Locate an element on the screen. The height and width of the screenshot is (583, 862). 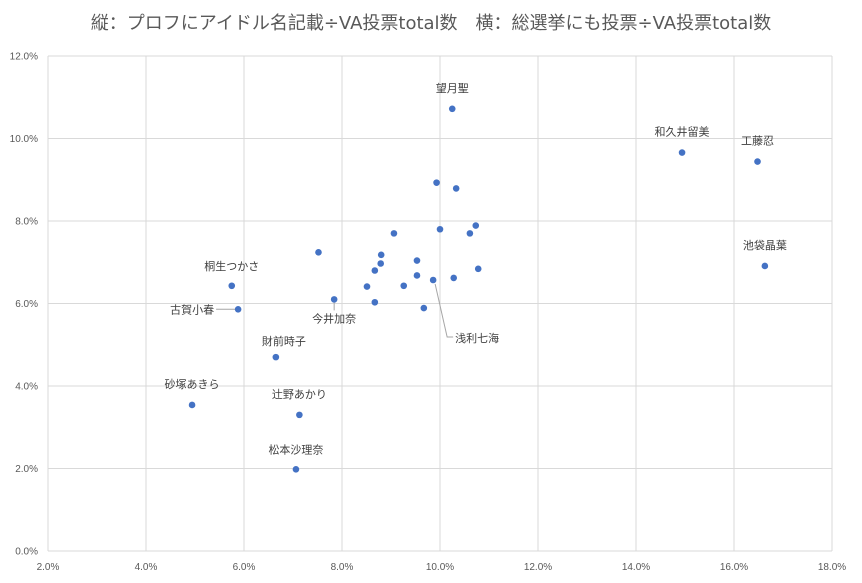
data-label: 松本沙理奈 is located at coordinates (295, 449).